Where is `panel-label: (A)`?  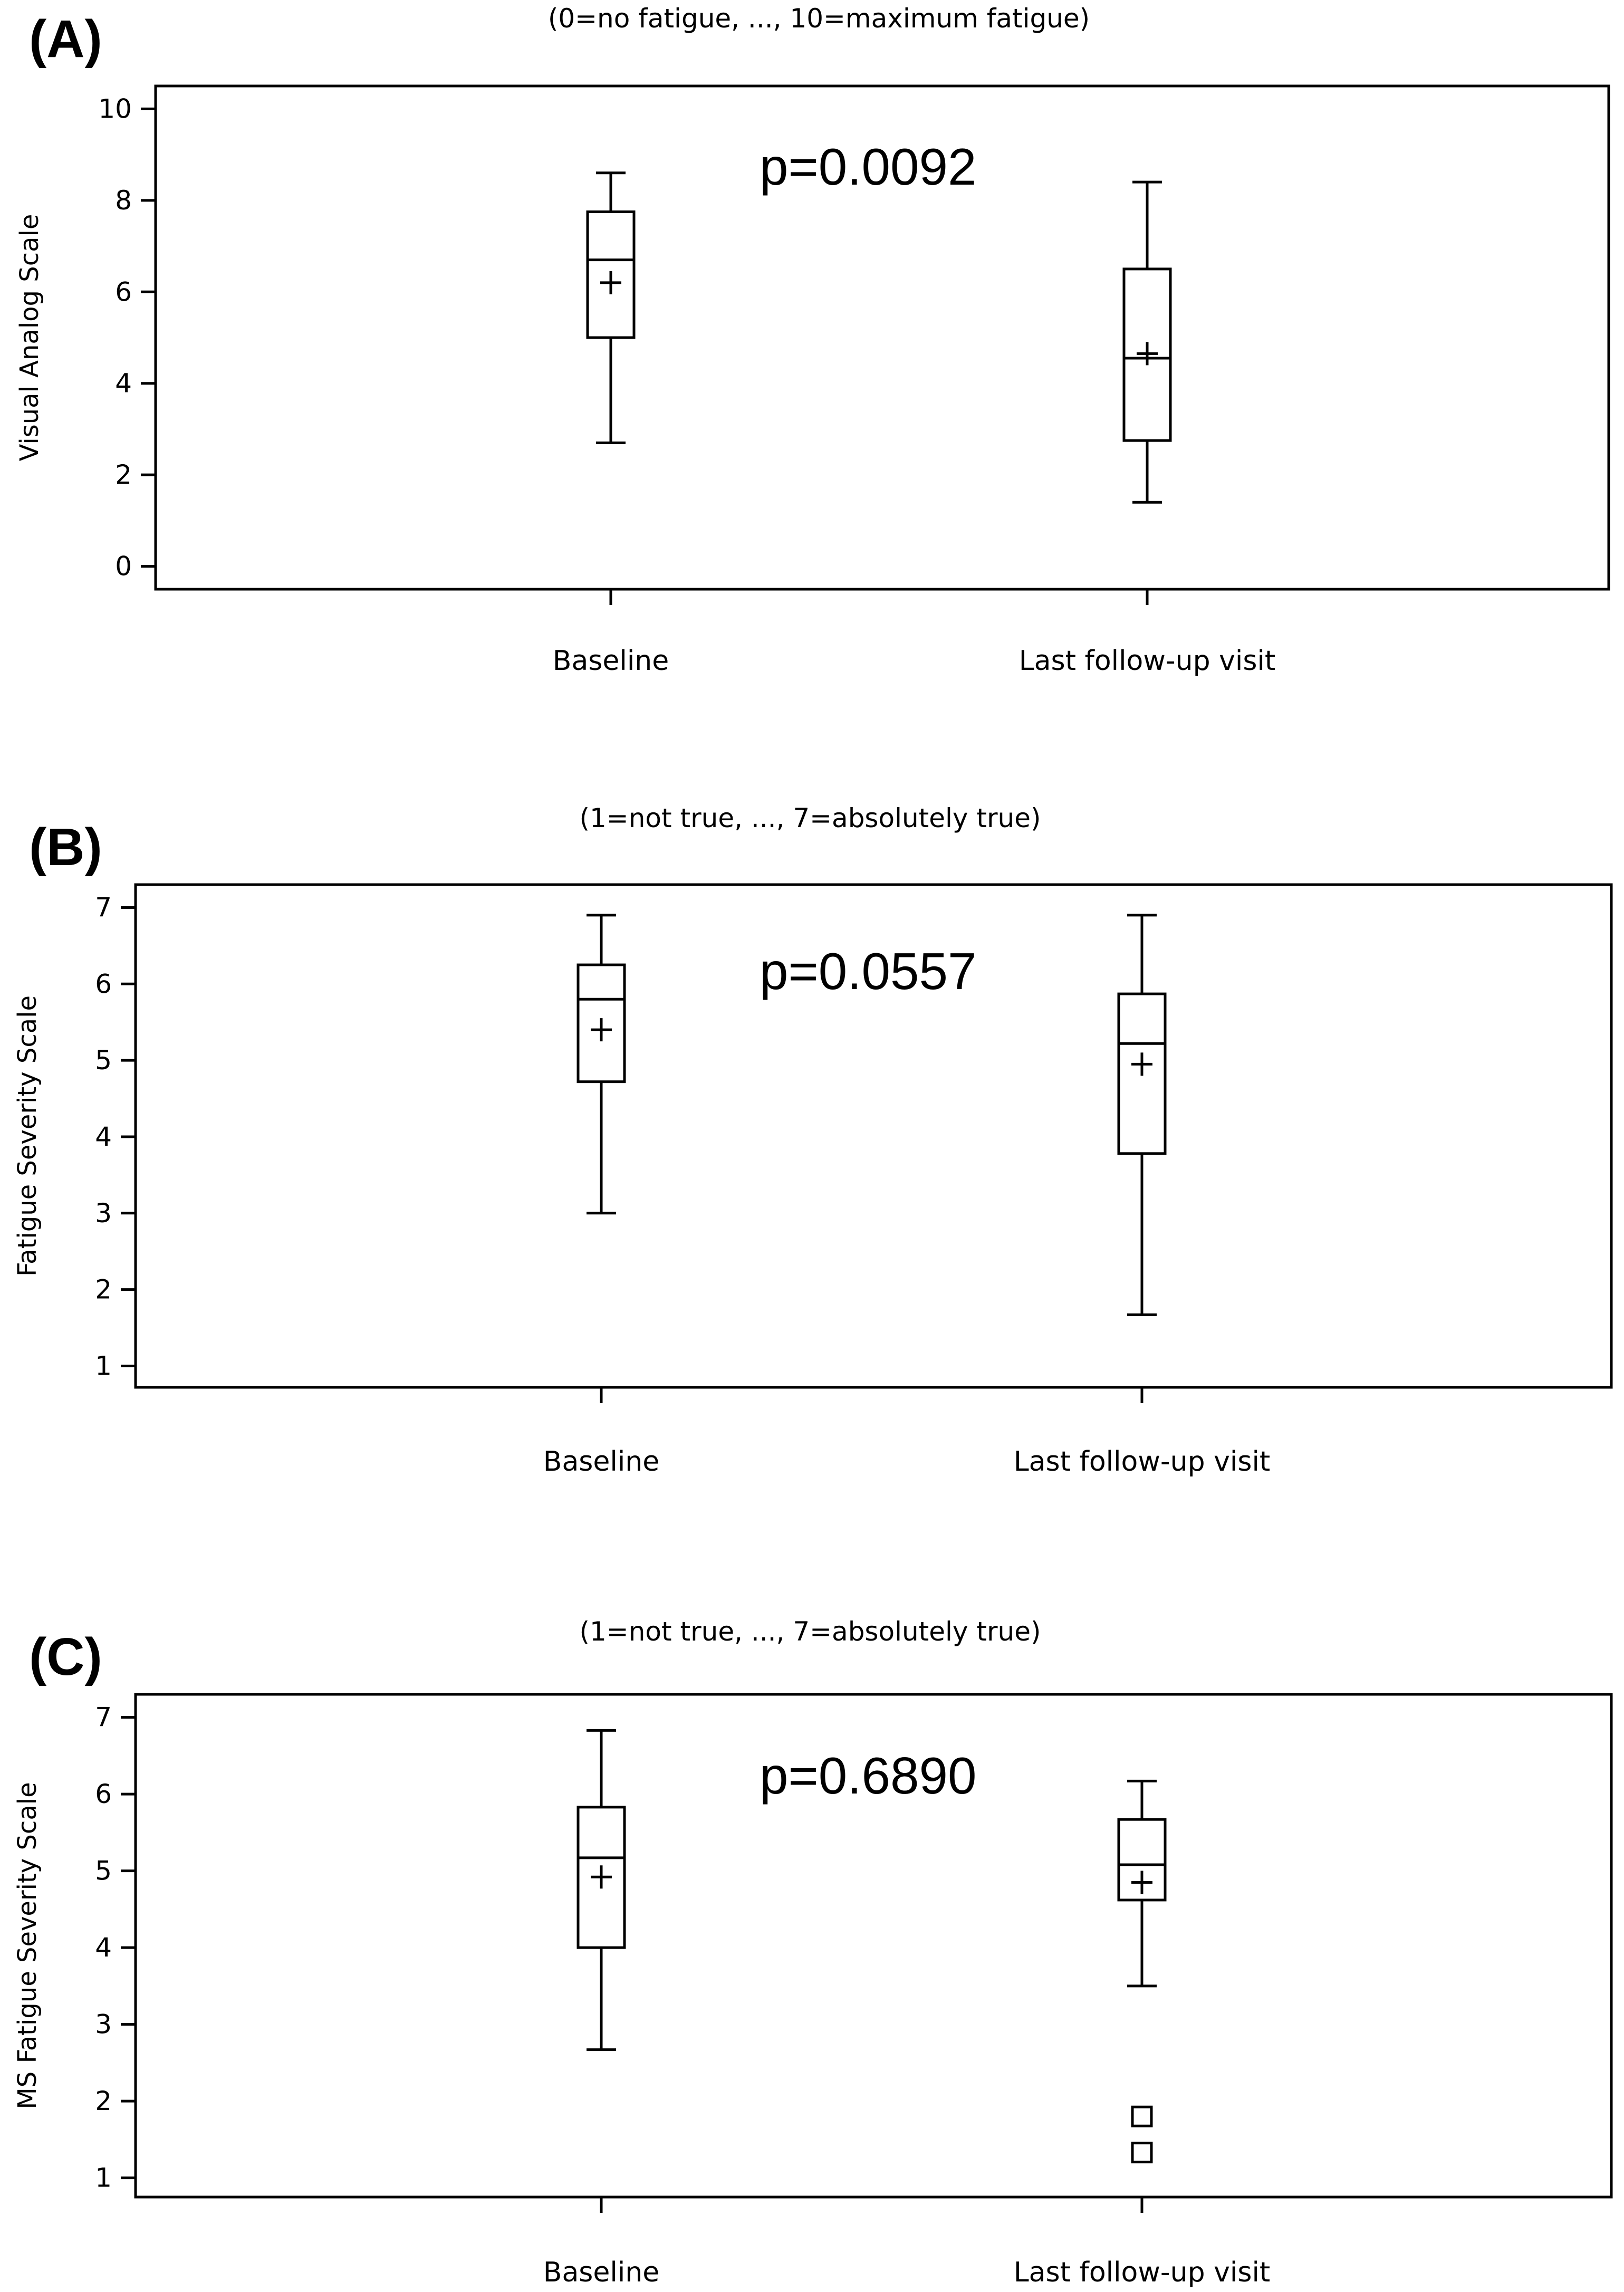 panel-label: (A) is located at coordinates (65, 39).